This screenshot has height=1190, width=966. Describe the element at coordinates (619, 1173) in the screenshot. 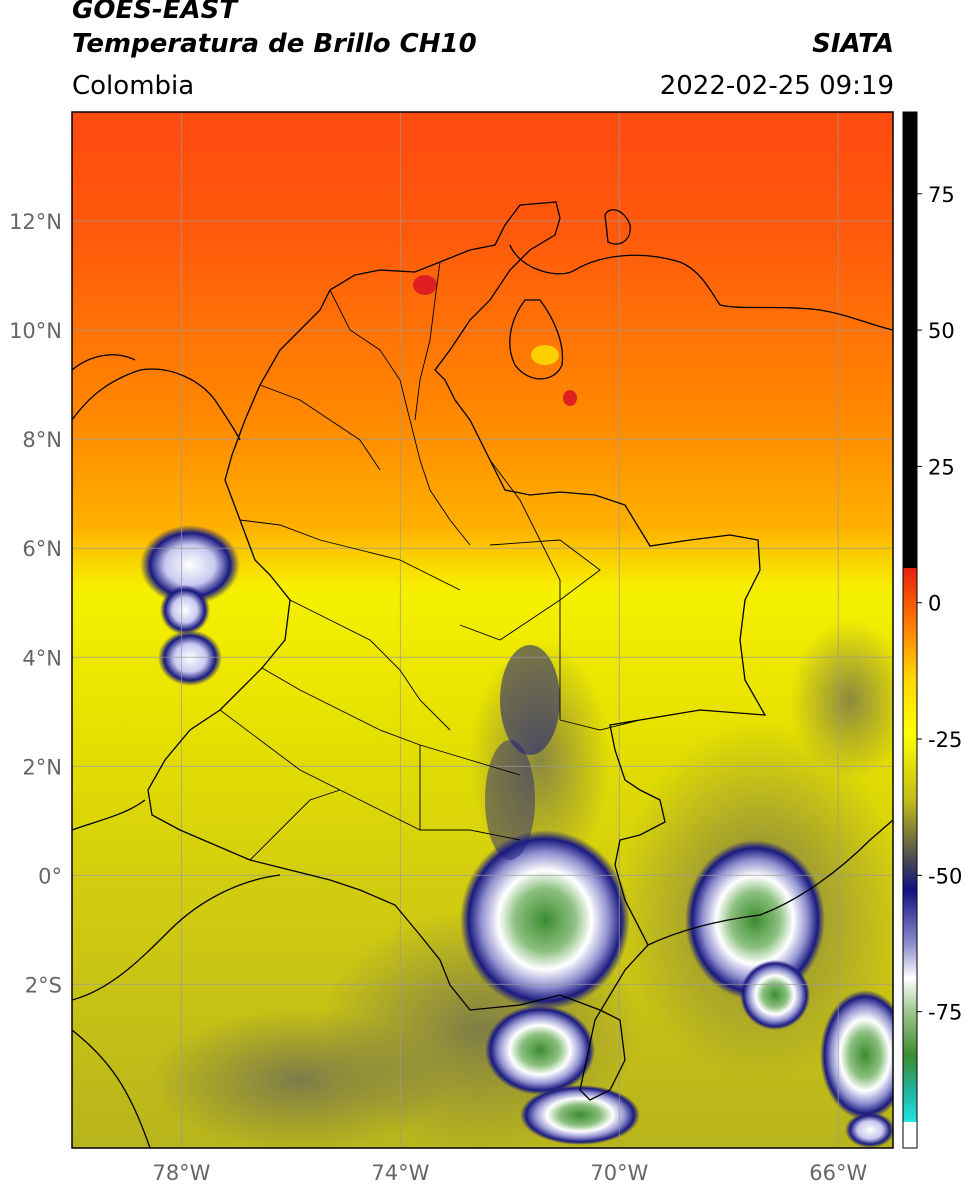

I see `lon-tick-label: 70°W` at that location.